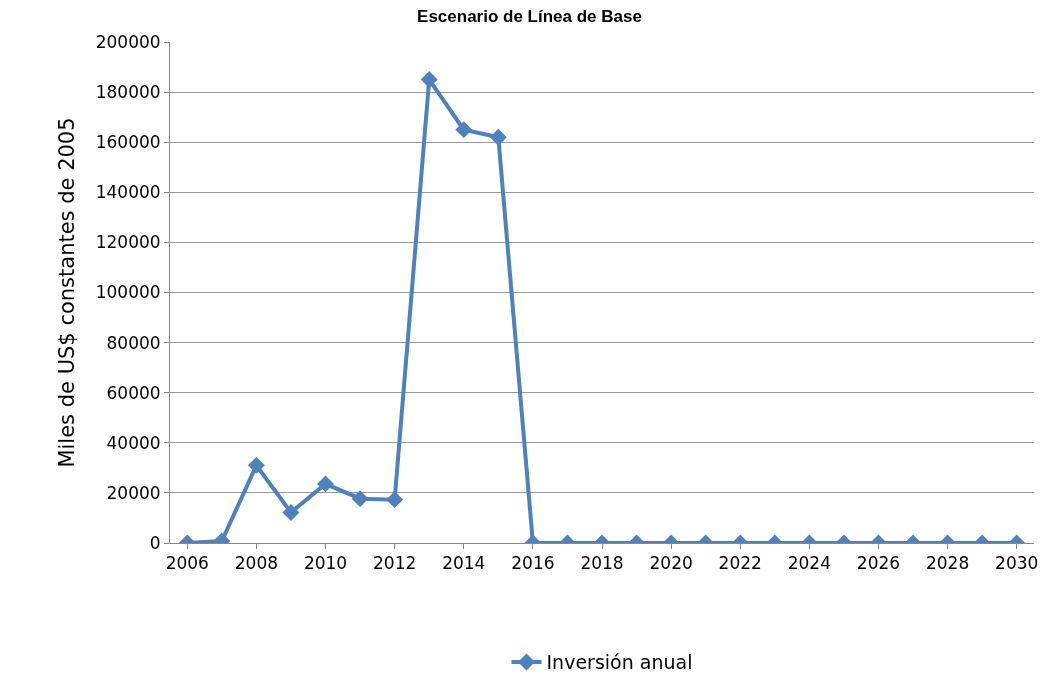  What do you see at coordinates (878, 563) in the screenshot?
I see `x-tick-label: 2026` at bounding box center [878, 563].